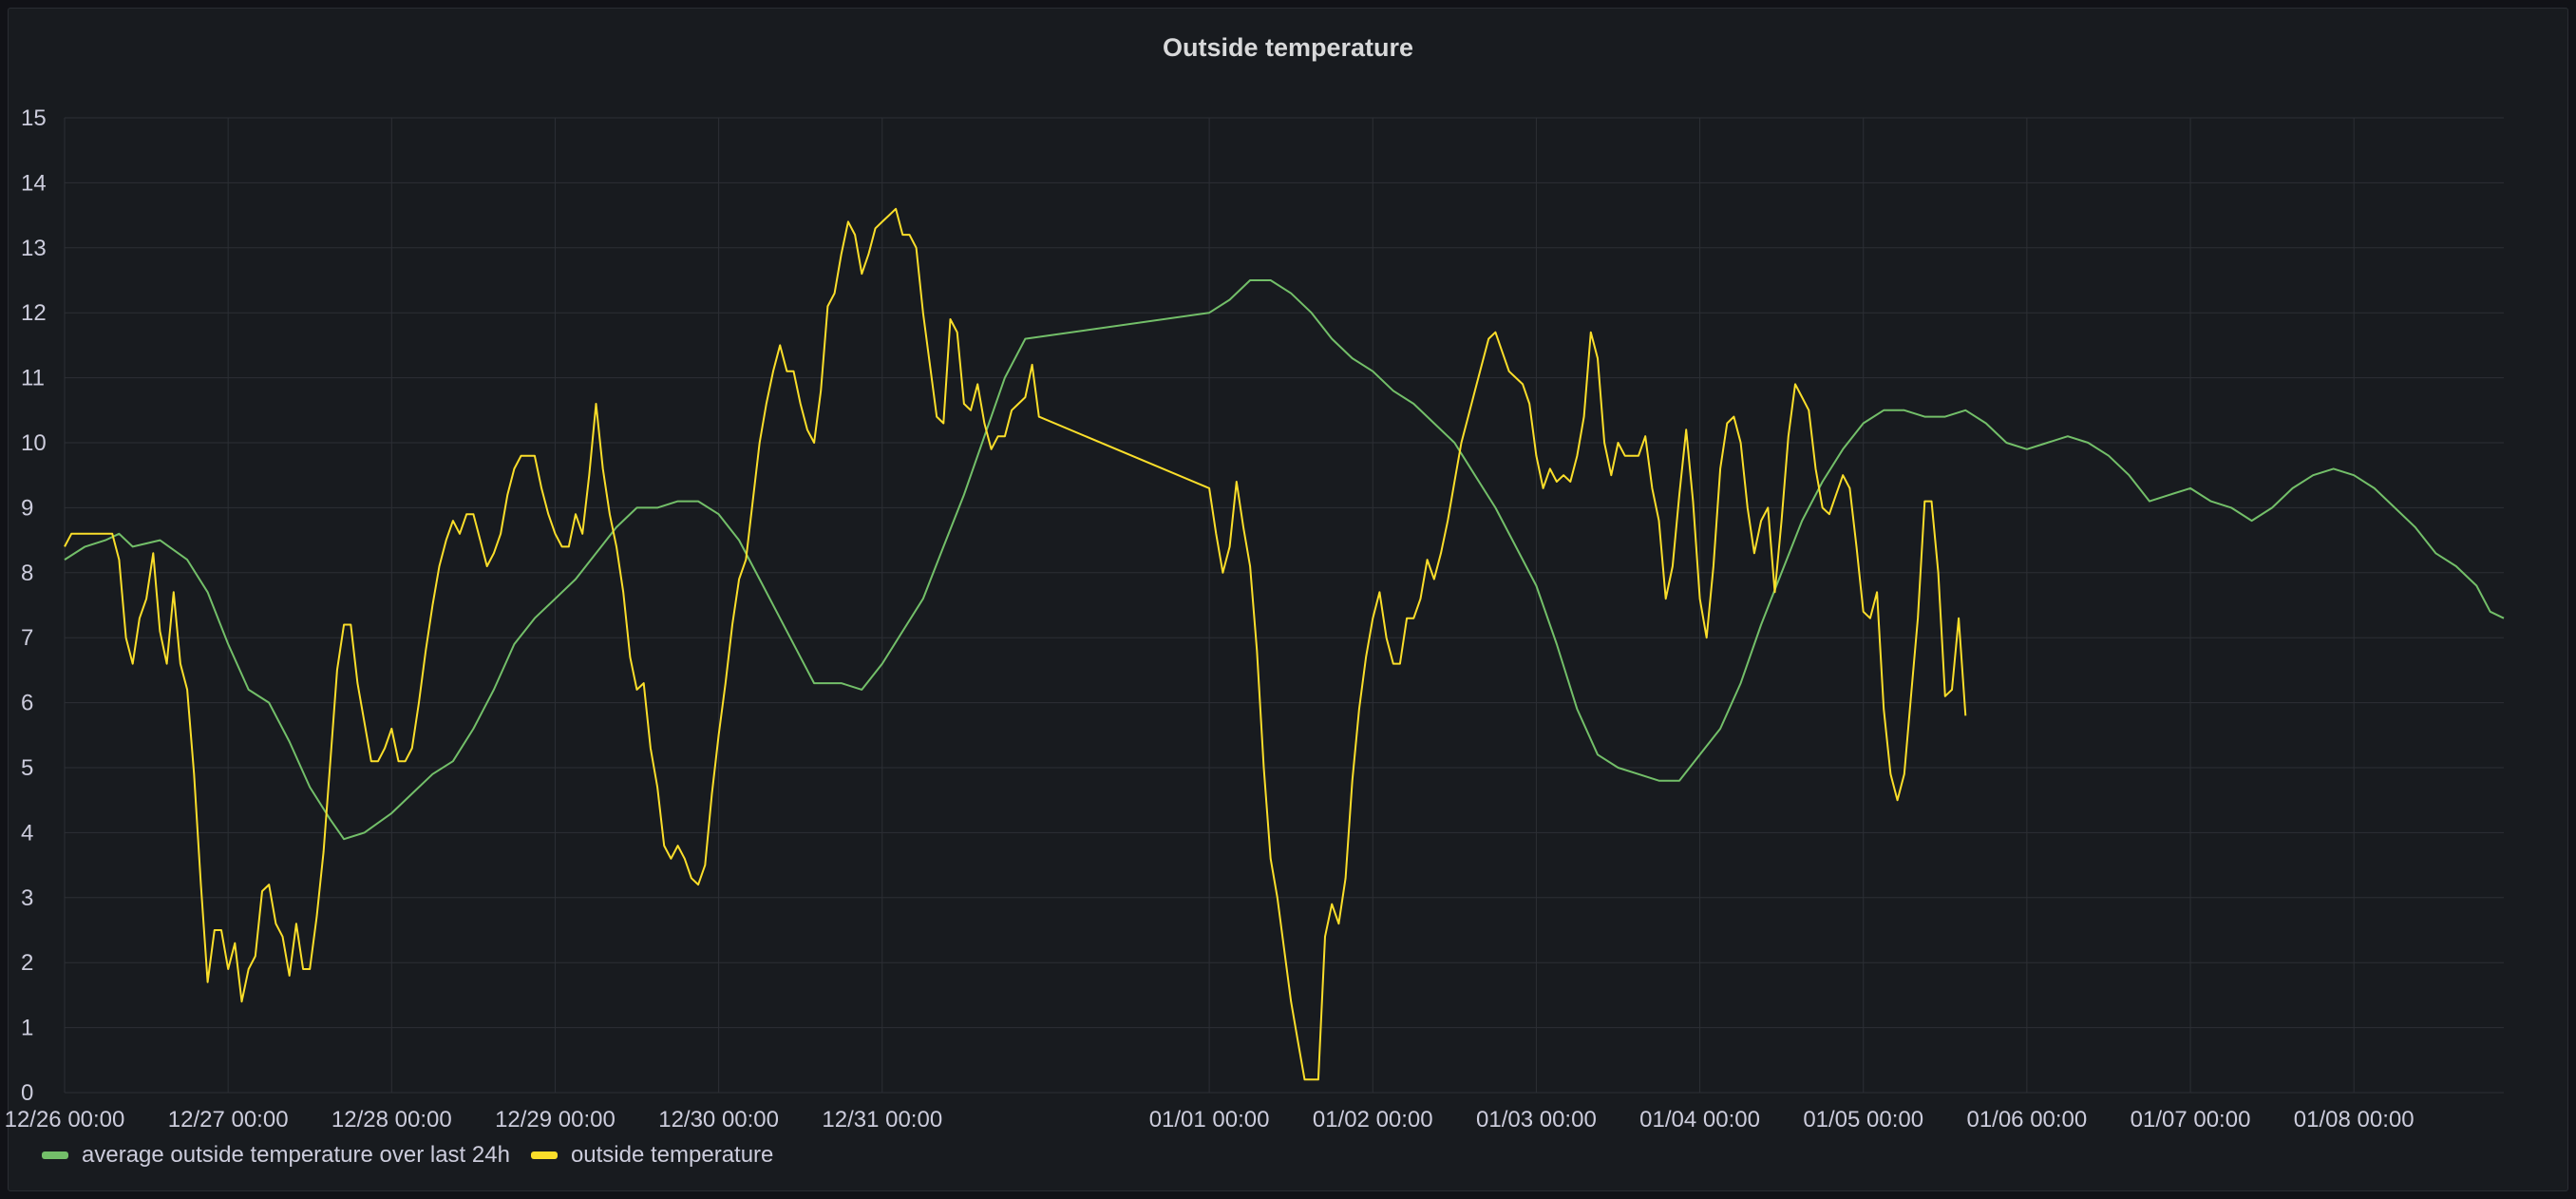  What do you see at coordinates (718, 1119) in the screenshot?
I see `x-tick-label: 12/30 00:00` at bounding box center [718, 1119].